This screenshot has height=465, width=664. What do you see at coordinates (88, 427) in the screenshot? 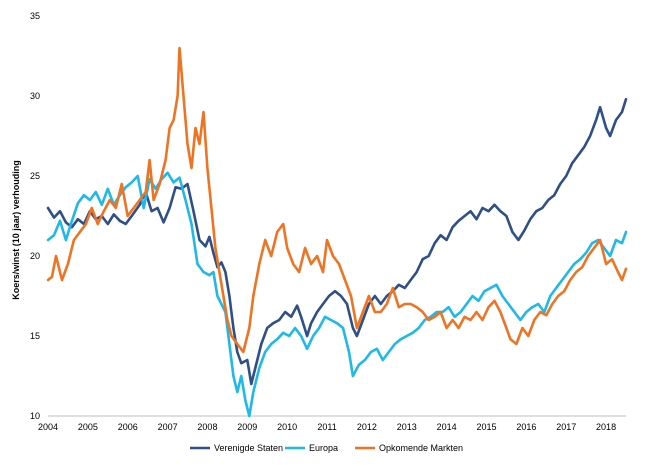
I see `x-tick-label: 2005` at bounding box center [88, 427].